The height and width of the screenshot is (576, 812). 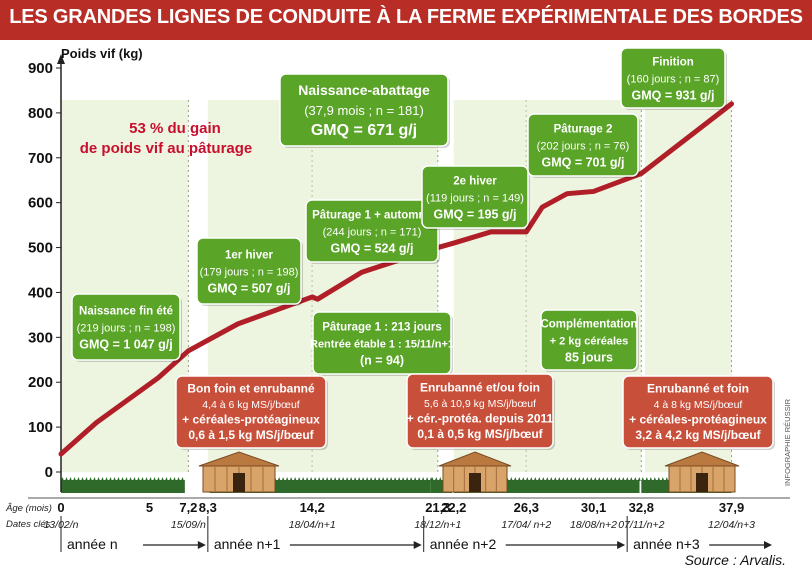 What do you see at coordinates (641, 525) in the screenshot?
I see `date-label: 07/11/n+2` at bounding box center [641, 525].